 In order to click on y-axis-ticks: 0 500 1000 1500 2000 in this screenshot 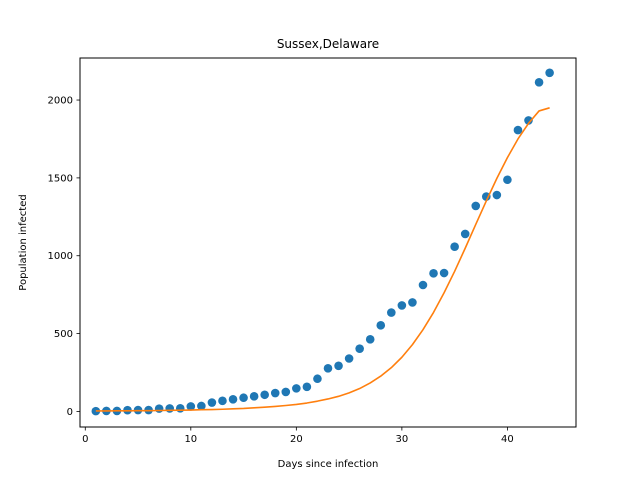, I will do `click(64, 257)`.